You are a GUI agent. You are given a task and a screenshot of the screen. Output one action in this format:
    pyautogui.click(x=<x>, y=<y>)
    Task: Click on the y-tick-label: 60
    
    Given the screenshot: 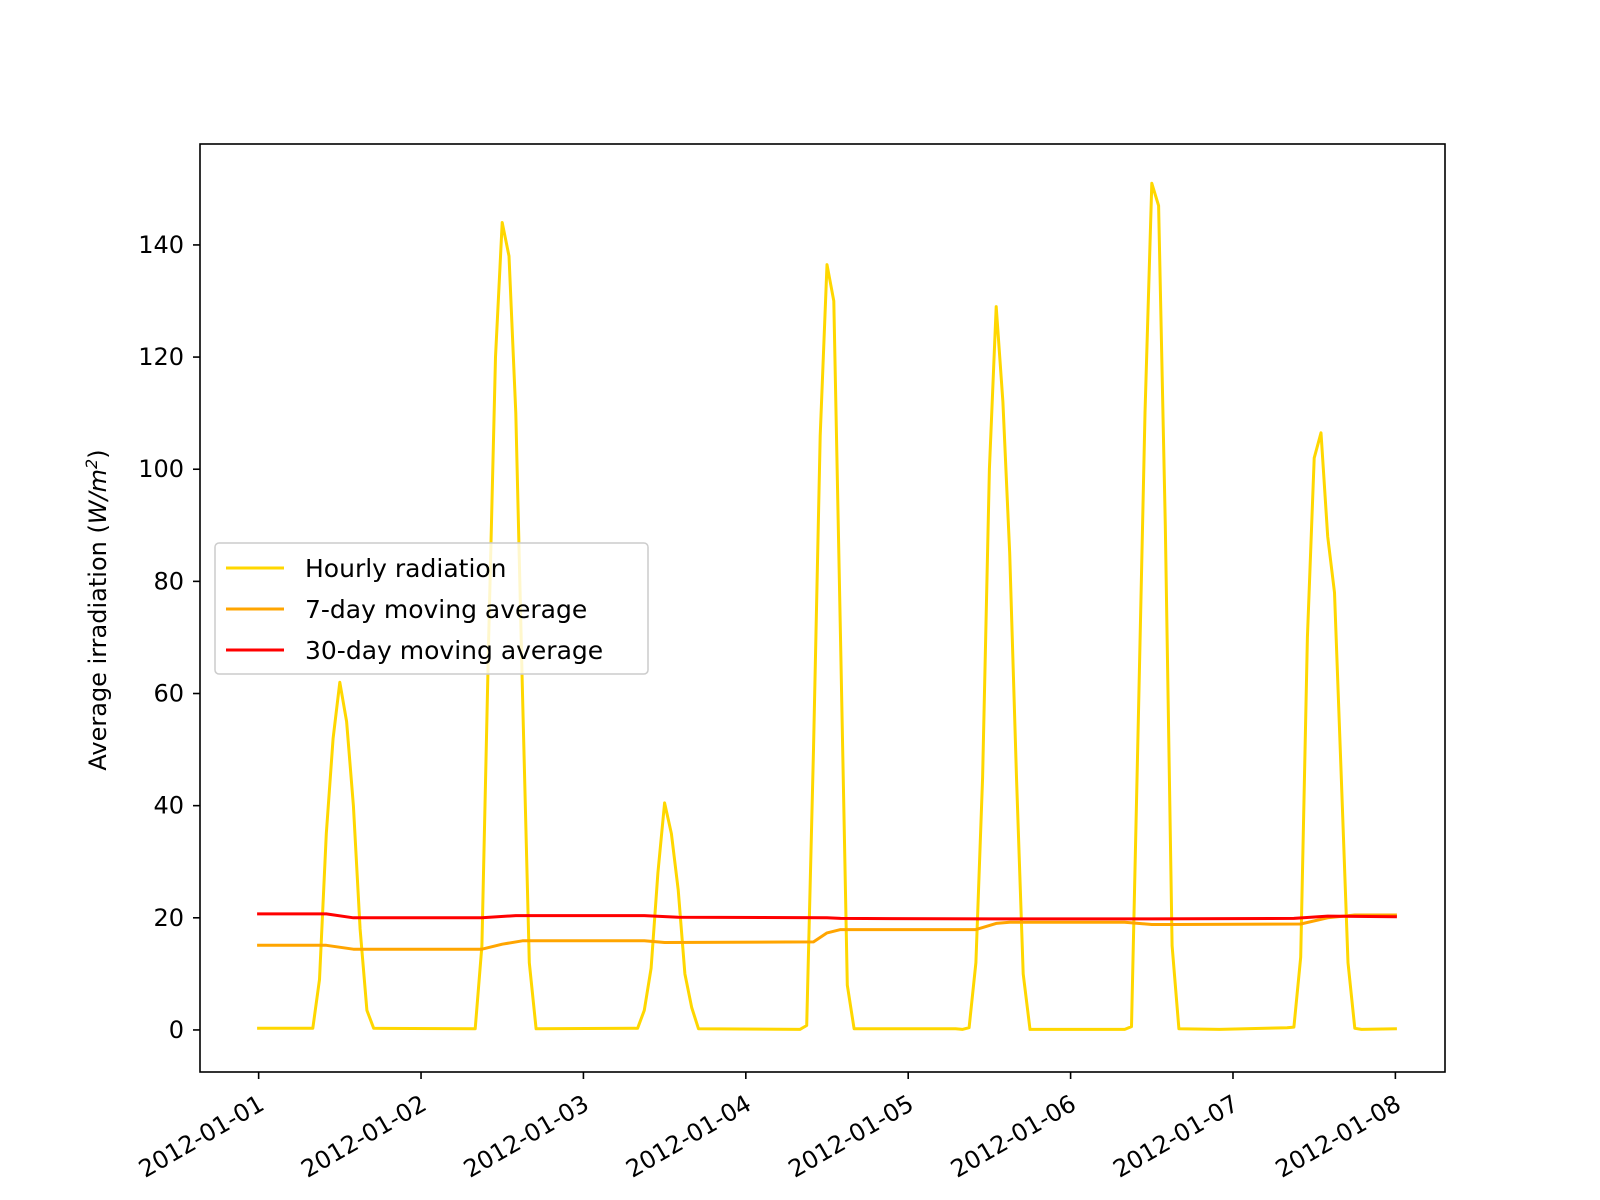 What is the action you would take?
    pyautogui.click(x=168, y=694)
    